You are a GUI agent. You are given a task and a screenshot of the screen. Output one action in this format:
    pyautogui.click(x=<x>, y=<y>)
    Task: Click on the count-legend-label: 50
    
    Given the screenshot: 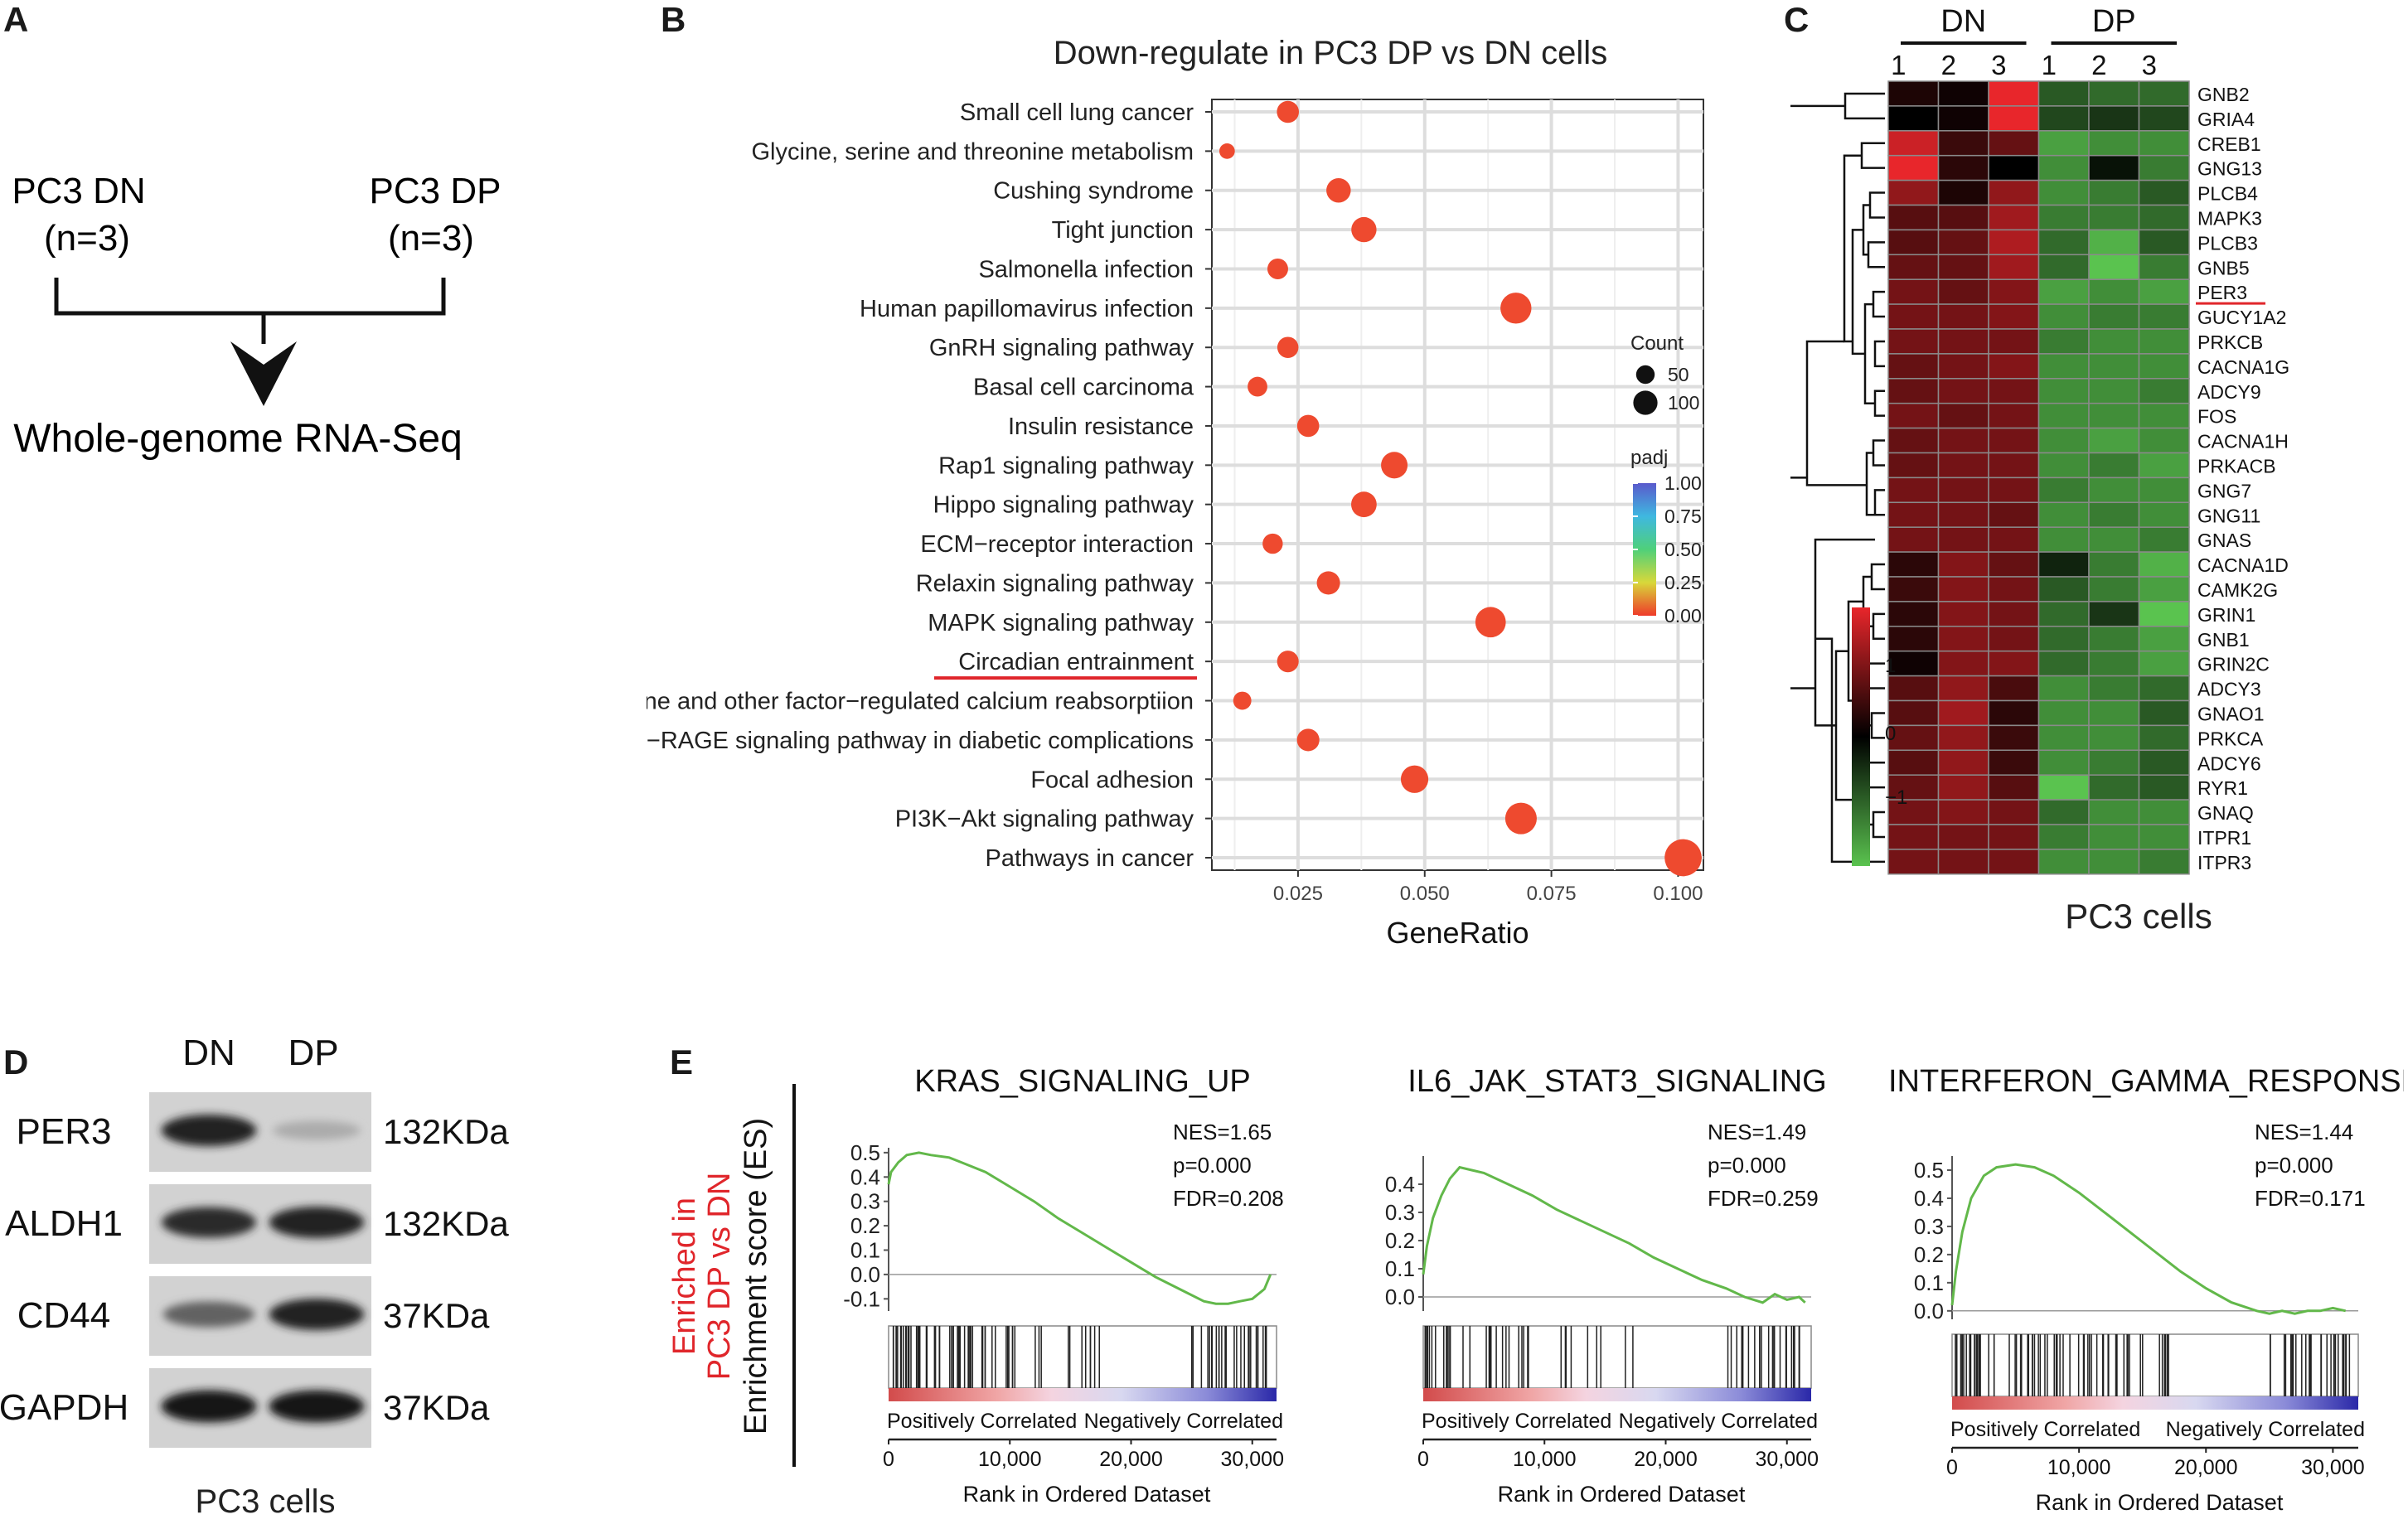 What is the action you would take?
    pyautogui.click(x=1678, y=374)
    